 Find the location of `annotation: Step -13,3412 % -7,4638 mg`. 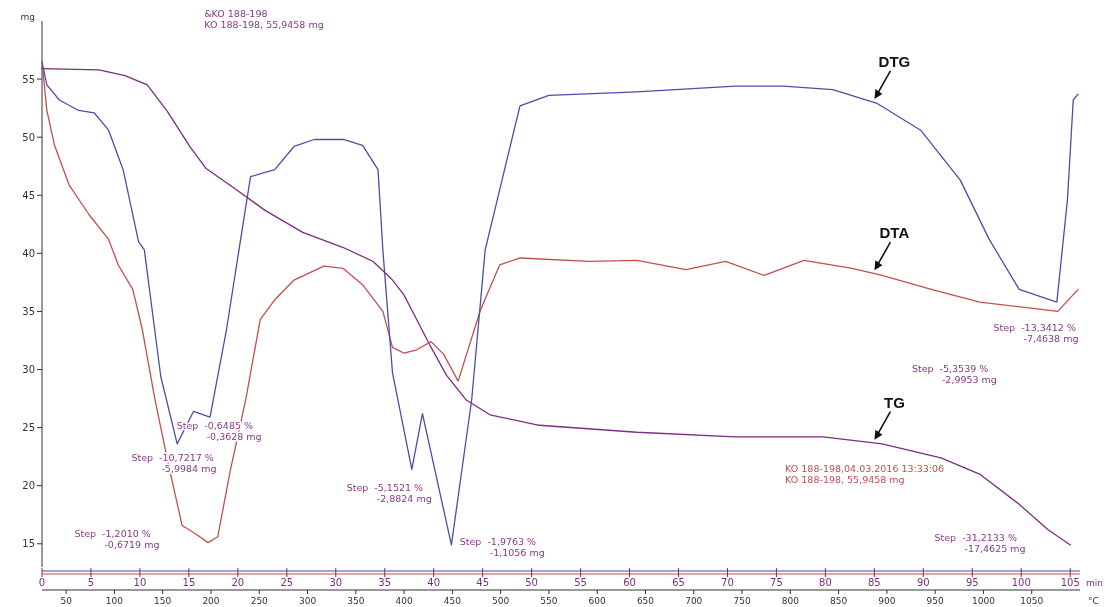

annotation: Step -13,3412 % -7,4638 mg is located at coordinates (1036, 333).